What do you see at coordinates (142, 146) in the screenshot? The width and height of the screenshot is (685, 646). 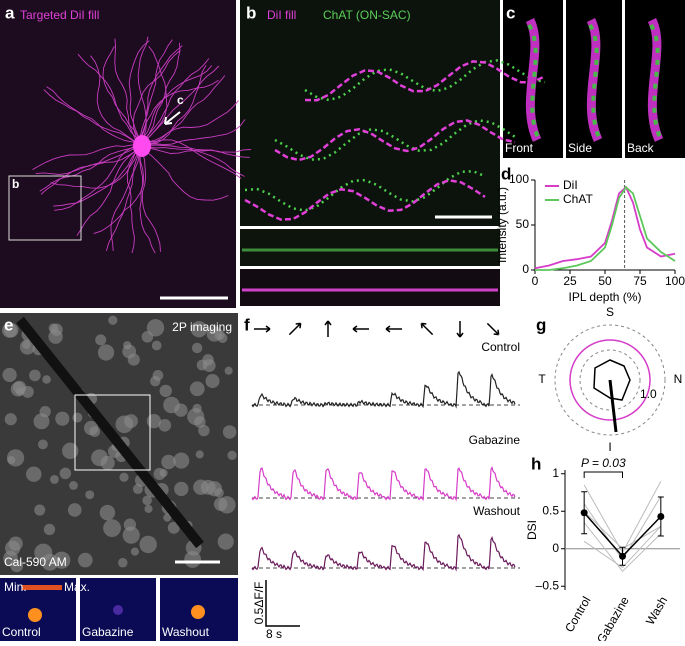 I see `soma` at bounding box center [142, 146].